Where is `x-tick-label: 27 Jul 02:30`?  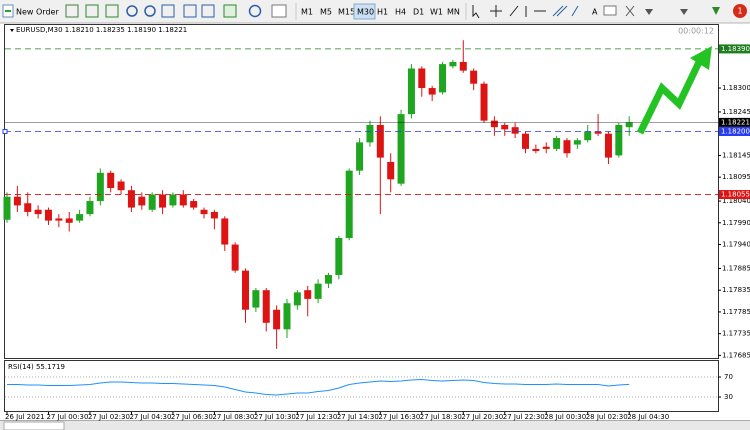
x-tick-label: 27 Jul 02:30 is located at coordinates (109, 417).